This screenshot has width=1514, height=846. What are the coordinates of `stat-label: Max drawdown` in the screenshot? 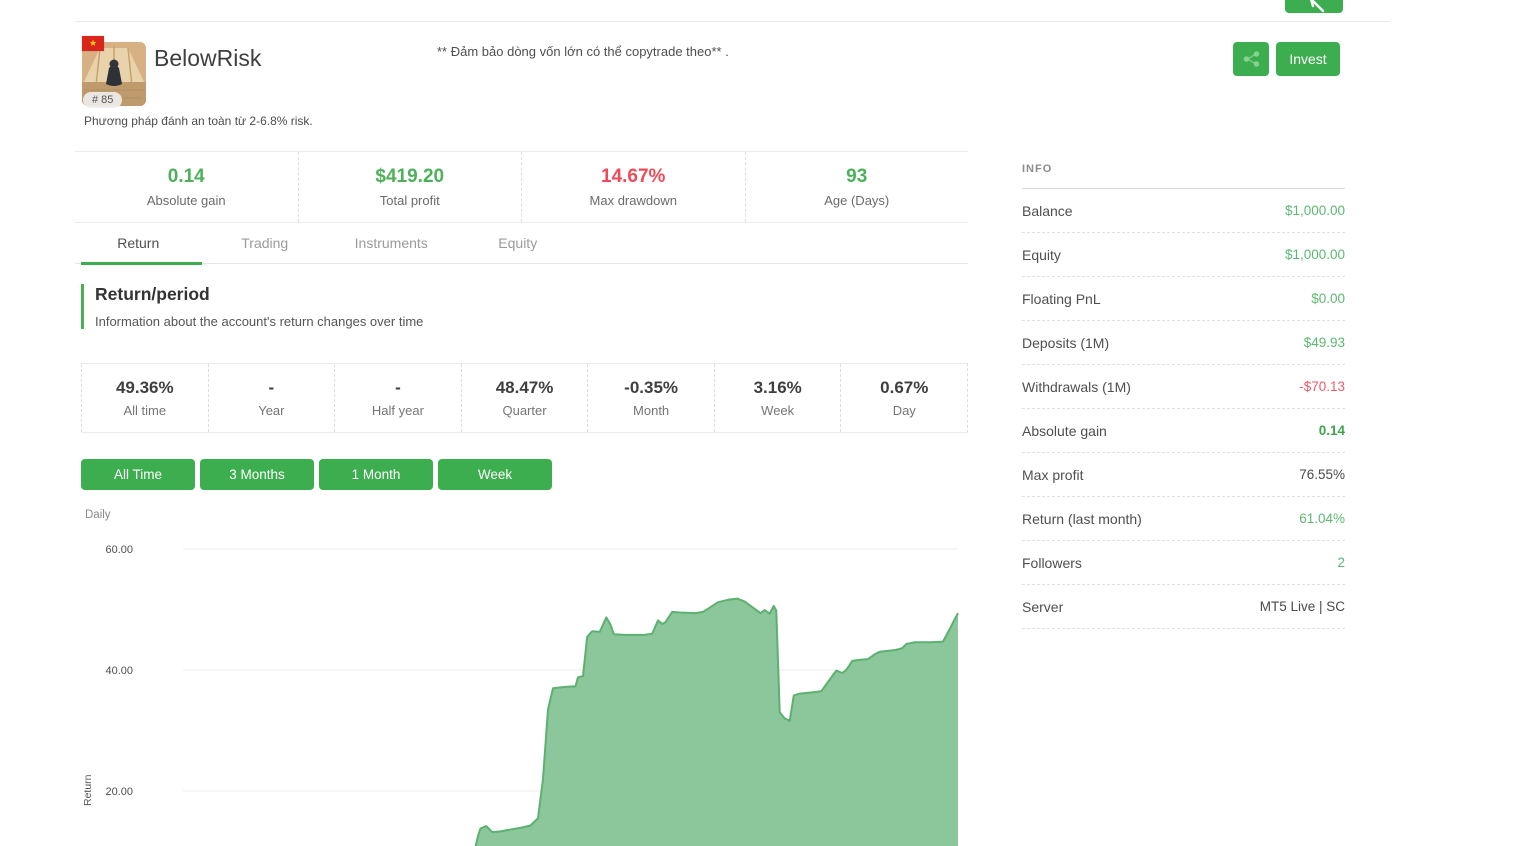 It's located at (633, 200).